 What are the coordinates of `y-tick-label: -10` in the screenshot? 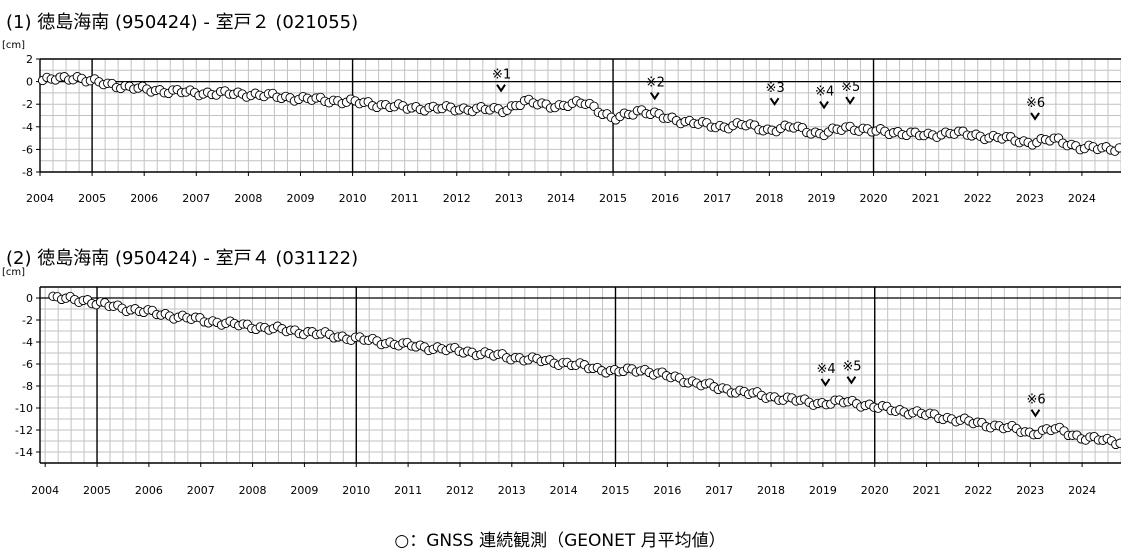 It's located at (24, 408).